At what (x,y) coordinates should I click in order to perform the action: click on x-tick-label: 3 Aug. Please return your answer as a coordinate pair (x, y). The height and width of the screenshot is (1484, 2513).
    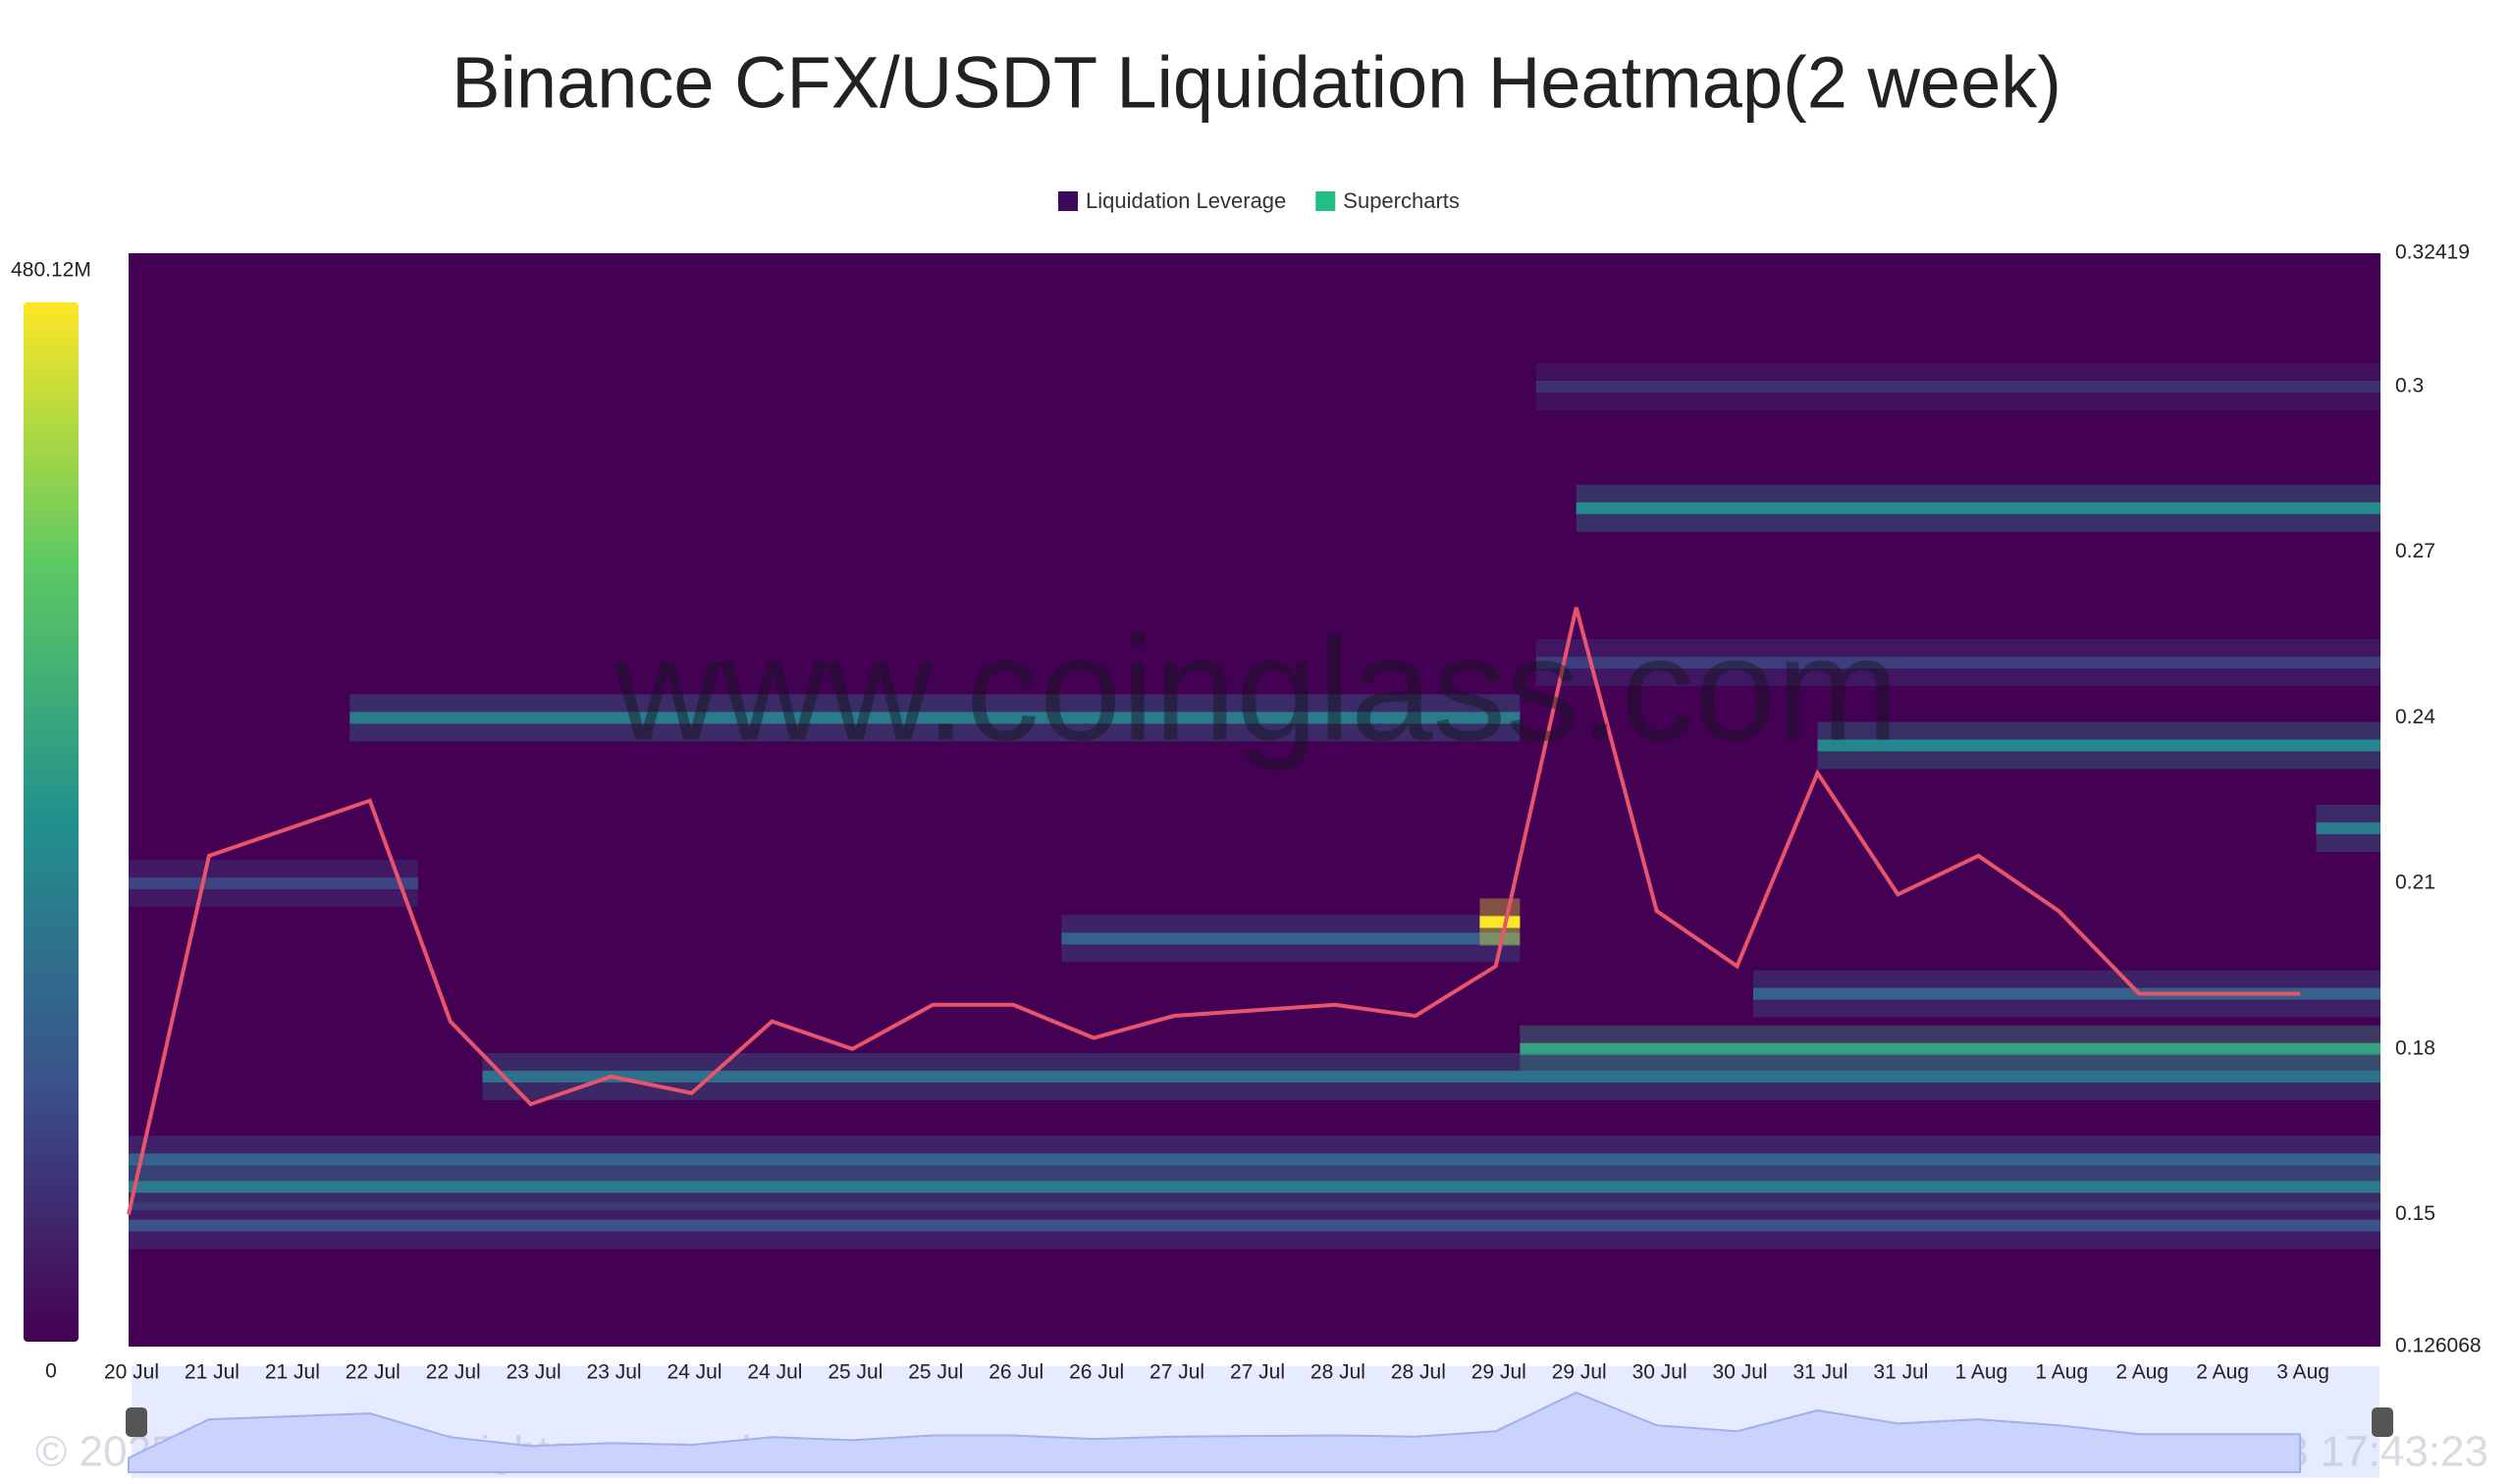
    Looking at the image, I should click on (2302, 1372).